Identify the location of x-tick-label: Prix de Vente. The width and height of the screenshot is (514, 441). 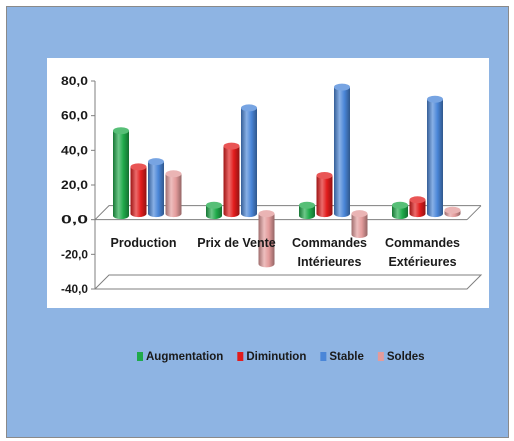
(236, 243).